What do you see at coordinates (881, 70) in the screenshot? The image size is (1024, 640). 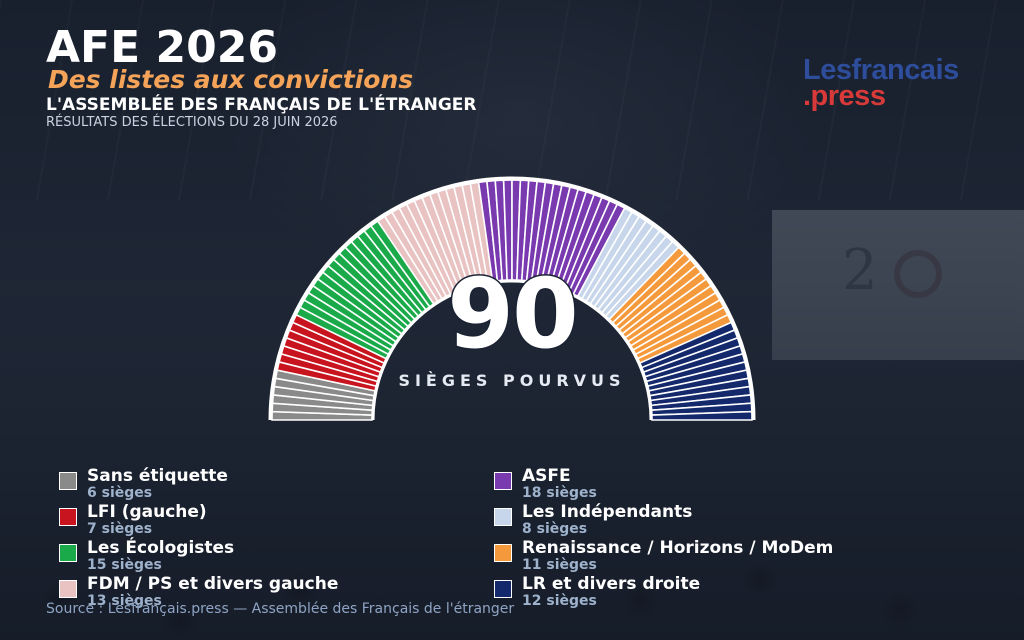 I see `logo-line-1: Lesfrancais` at bounding box center [881, 70].